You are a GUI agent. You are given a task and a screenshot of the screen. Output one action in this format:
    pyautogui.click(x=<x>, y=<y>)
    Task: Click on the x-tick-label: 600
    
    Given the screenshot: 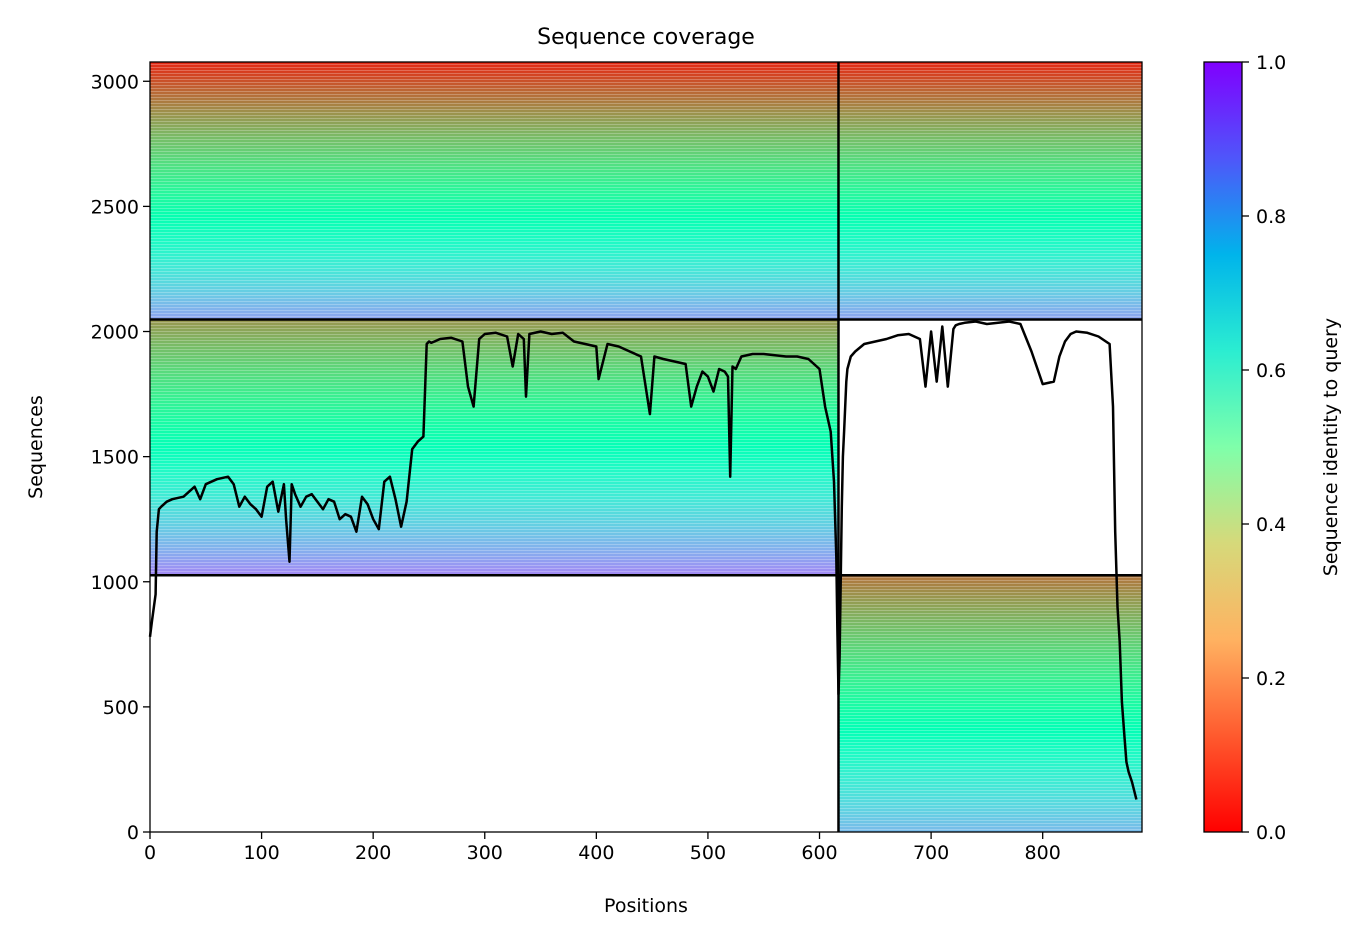 What is the action you would take?
    pyautogui.click(x=819, y=853)
    